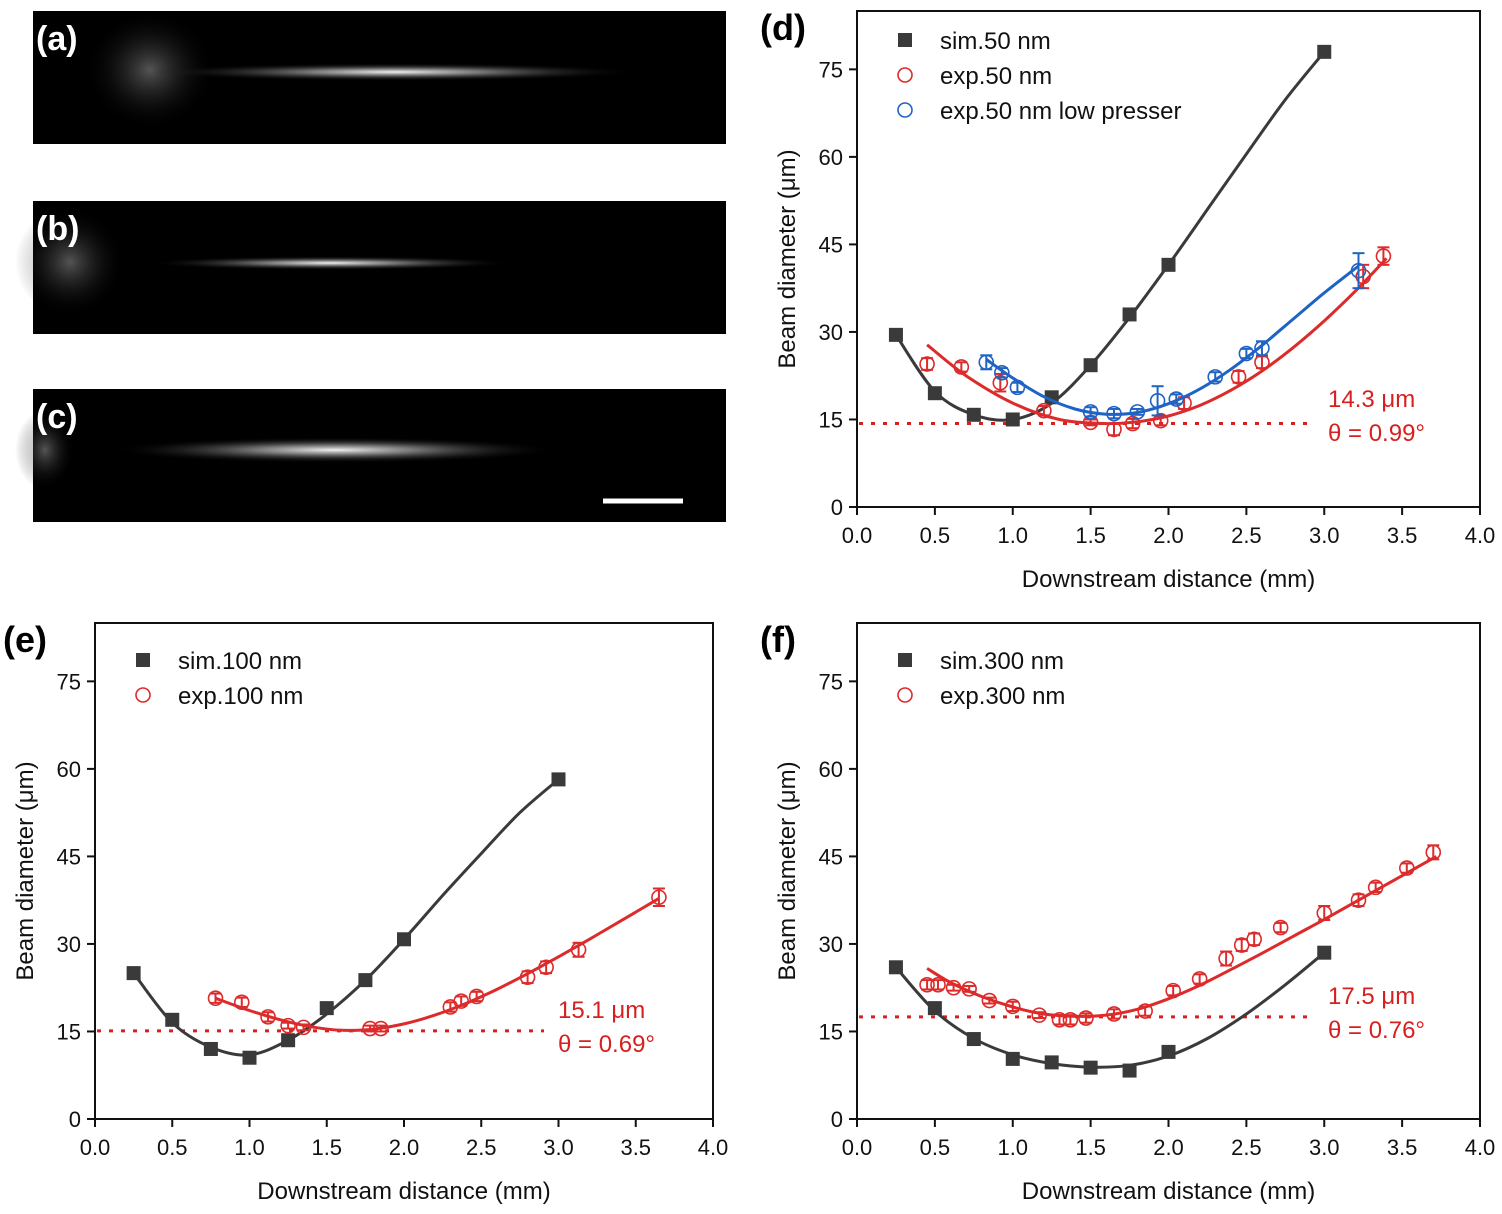 This screenshot has height=1214, width=1502. What do you see at coordinates (57, 417) in the screenshot?
I see `image-label-c: (c)` at bounding box center [57, 417].